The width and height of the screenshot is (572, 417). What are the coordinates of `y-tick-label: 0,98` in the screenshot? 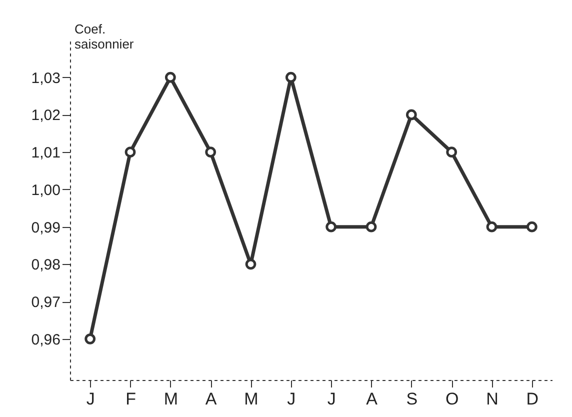 It's located at (45, 265).